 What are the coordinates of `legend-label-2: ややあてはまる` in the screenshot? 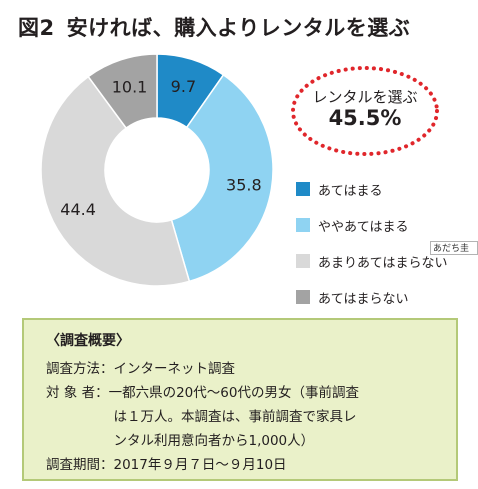 It's located at (363, 227).